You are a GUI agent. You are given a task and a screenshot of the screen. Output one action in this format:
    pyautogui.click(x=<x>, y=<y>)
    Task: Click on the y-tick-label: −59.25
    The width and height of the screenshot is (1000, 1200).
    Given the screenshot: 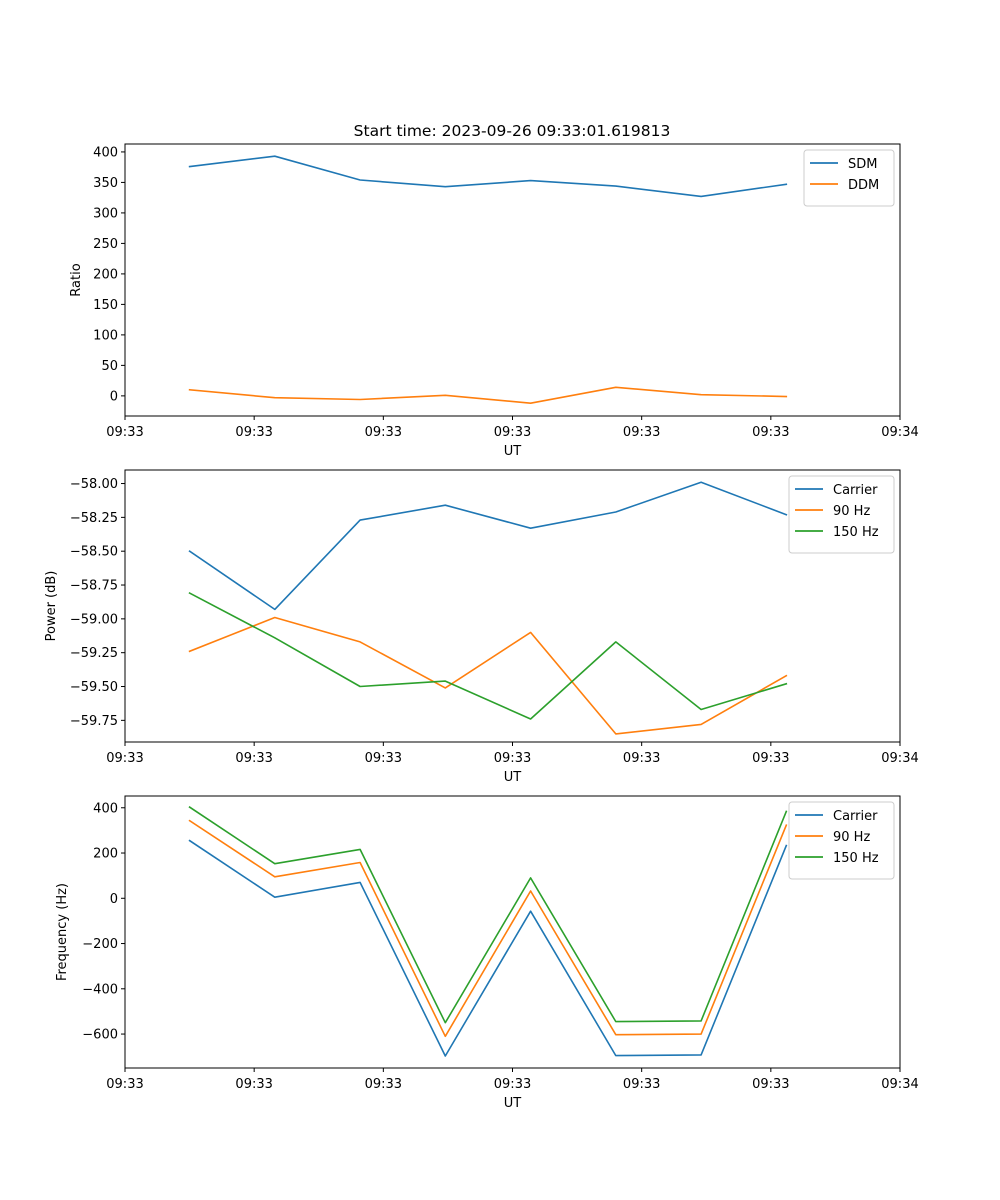 What is the action you would take?
    pyautogui.click(x=94, y=653)
    